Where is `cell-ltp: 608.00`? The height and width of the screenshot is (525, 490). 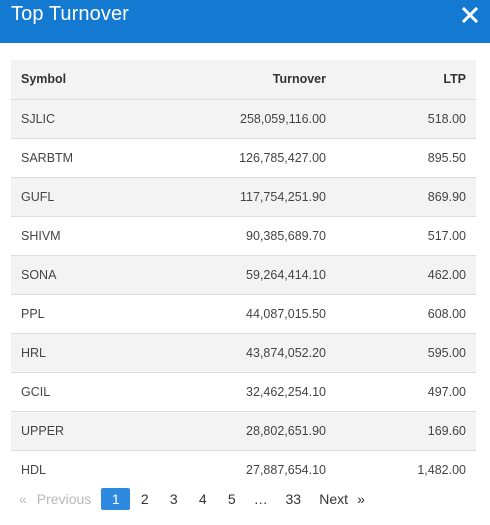
cell-ltp: 608.00 is located at coordinates (446, 313).